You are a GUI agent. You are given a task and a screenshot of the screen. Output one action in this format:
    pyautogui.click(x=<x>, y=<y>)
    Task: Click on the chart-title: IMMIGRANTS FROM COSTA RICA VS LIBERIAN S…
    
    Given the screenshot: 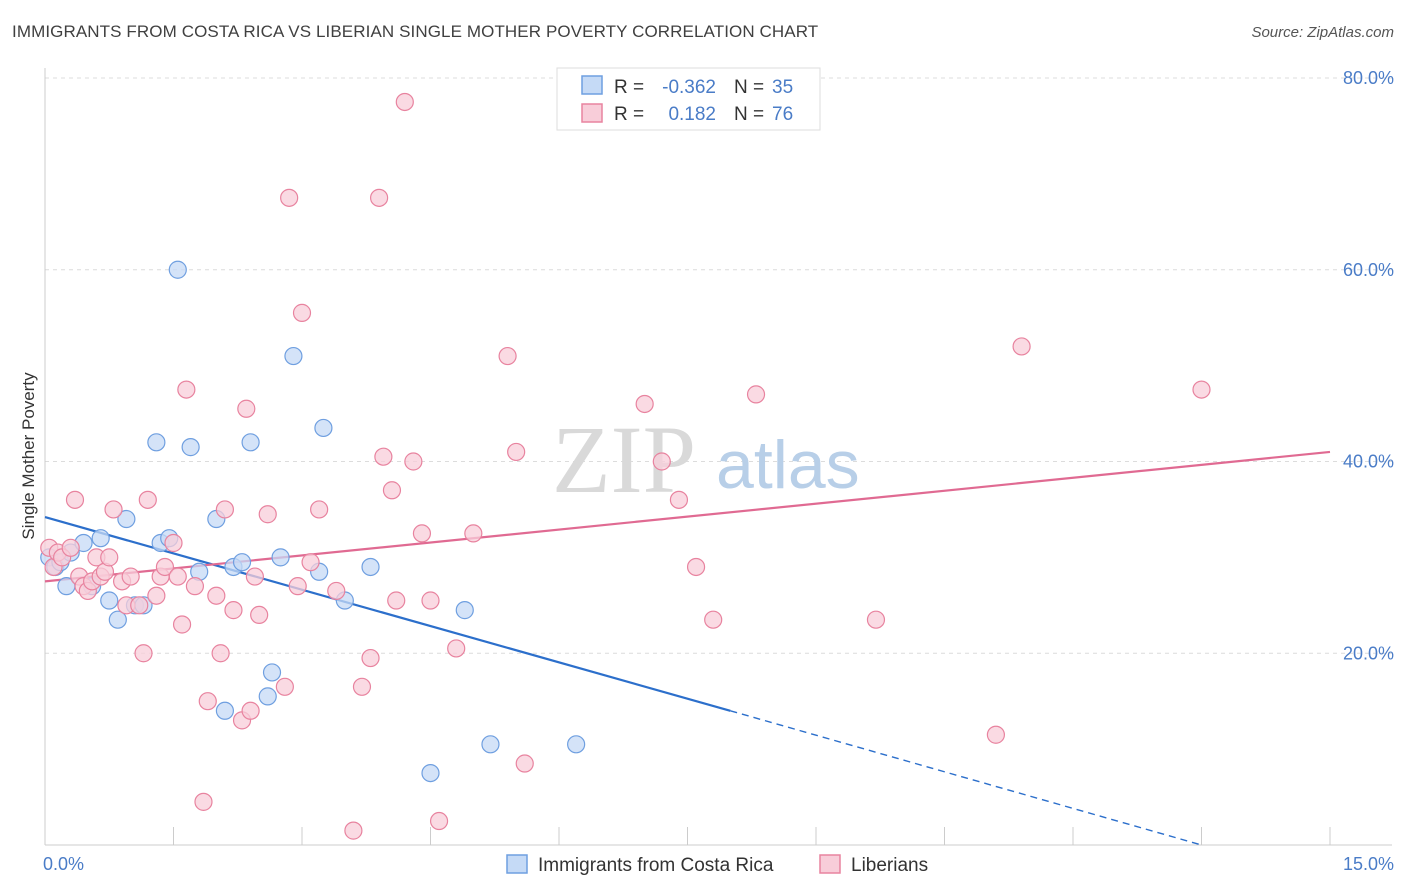 What is the action you would take?
    pyautogui.click(x=415, y=31)
    